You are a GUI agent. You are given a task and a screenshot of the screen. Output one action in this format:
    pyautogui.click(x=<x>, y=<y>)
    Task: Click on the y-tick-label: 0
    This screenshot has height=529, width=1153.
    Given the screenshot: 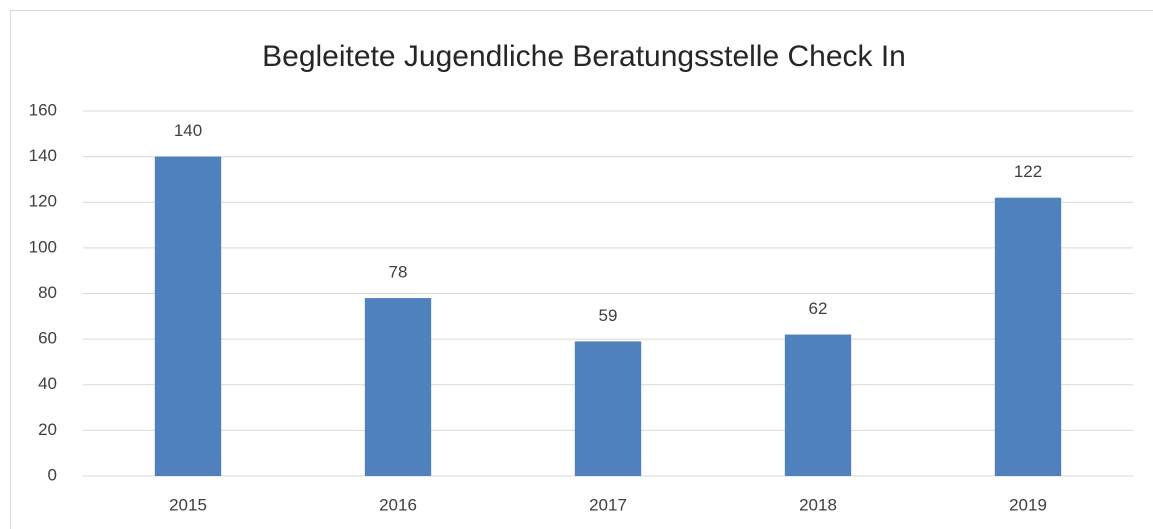 What is the action you would take?
    pyautogui.click(x=52, y=474)
    